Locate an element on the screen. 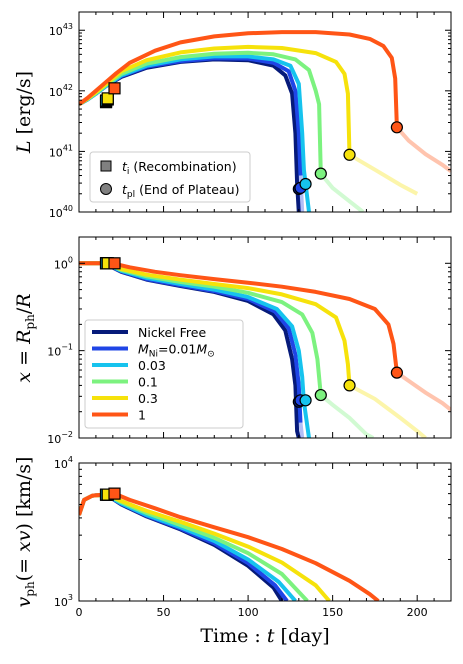  x-tick-label: 100 is located at coordinates (248, 612).